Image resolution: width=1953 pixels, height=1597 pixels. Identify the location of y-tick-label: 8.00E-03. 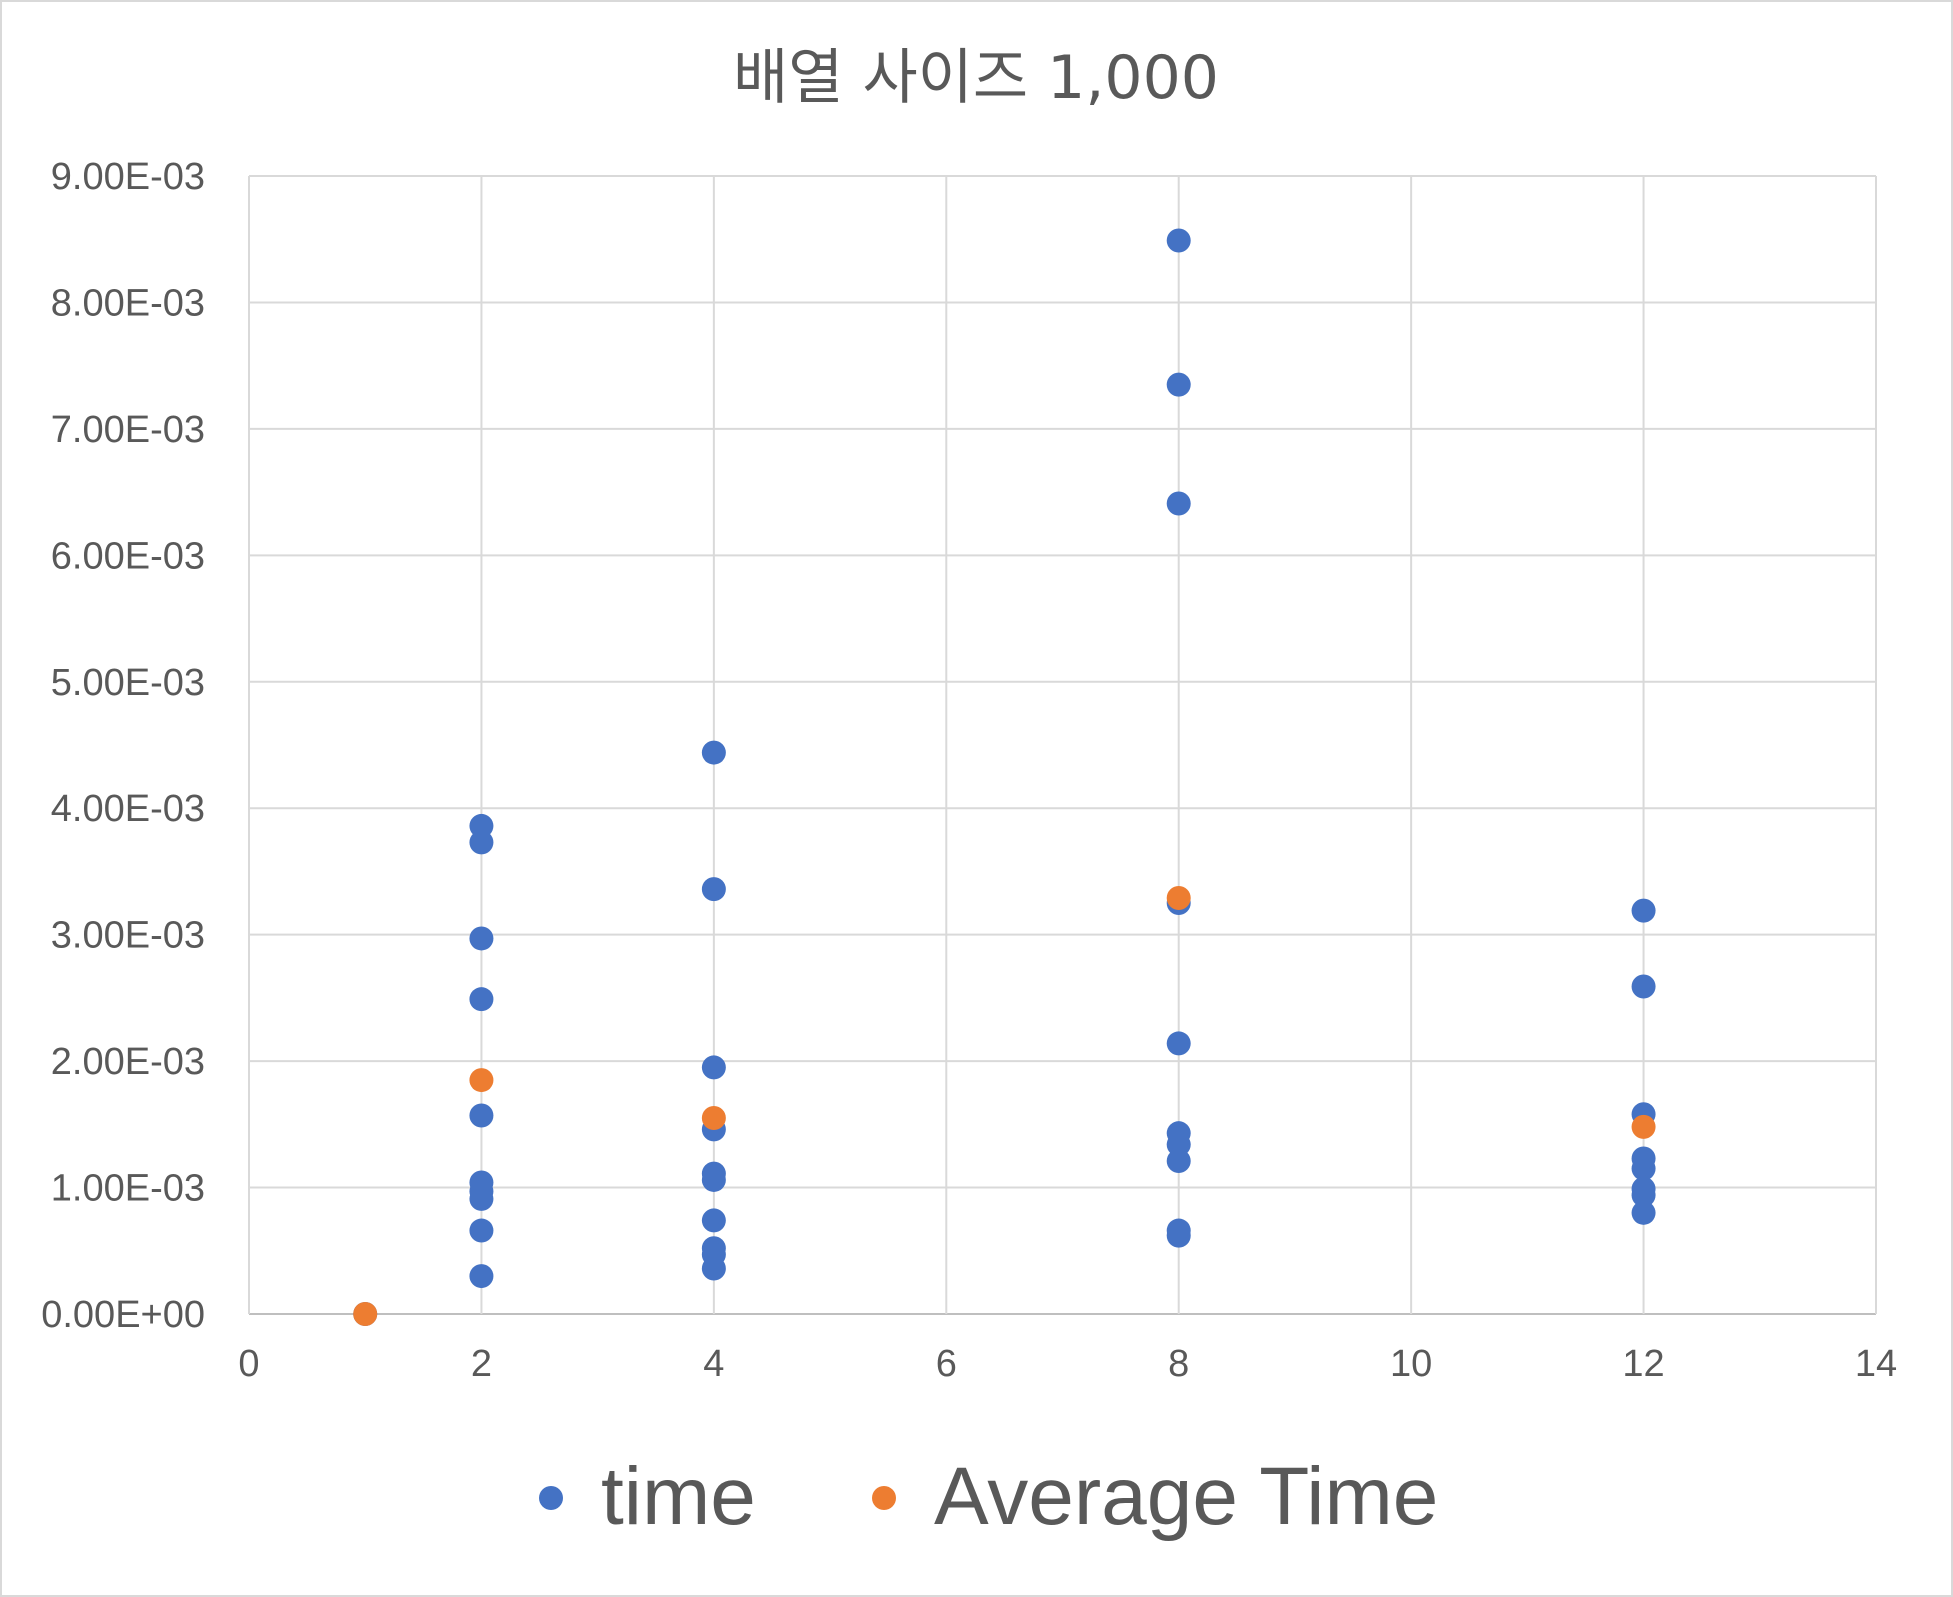
(128, 303).